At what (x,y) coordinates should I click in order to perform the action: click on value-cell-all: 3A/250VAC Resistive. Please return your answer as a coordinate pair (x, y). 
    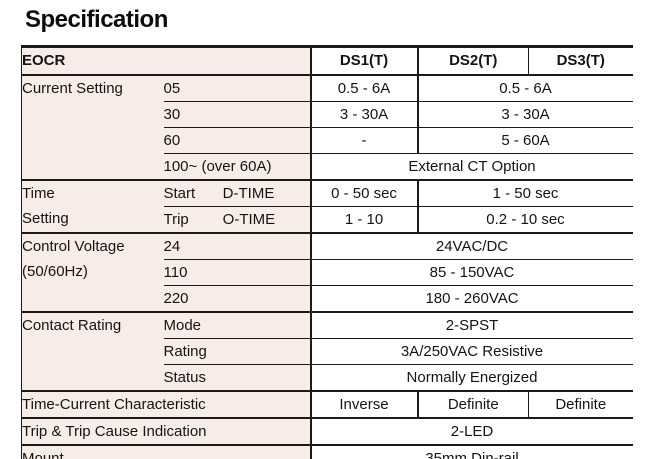
    Looking at the image, I should click on (471, 351).